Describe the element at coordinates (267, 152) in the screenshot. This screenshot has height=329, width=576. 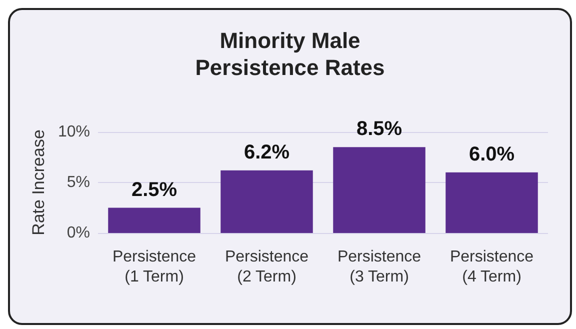
I see `data-label: 6.2%` at that location.